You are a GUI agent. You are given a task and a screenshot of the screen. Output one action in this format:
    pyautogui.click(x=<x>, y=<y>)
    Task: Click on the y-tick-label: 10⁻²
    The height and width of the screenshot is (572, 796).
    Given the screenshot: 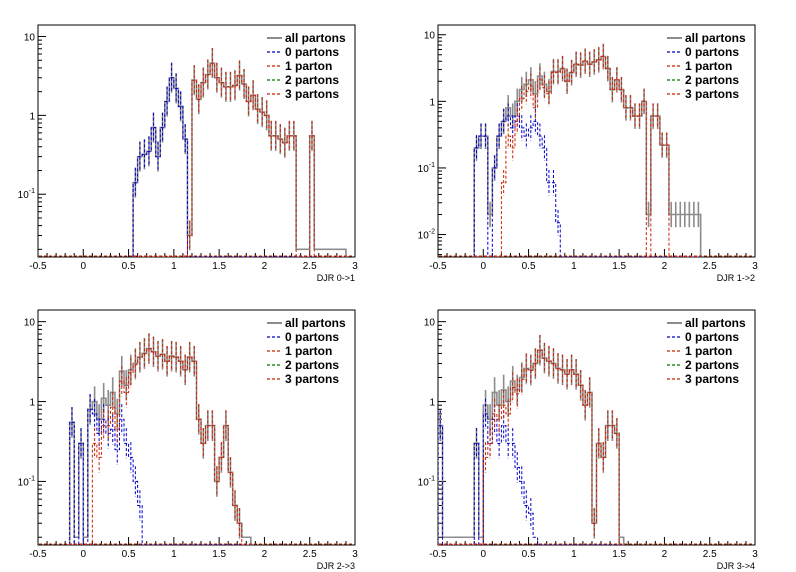 What is the action you would take?
    pyautogui.click(x=426, y=235)
    